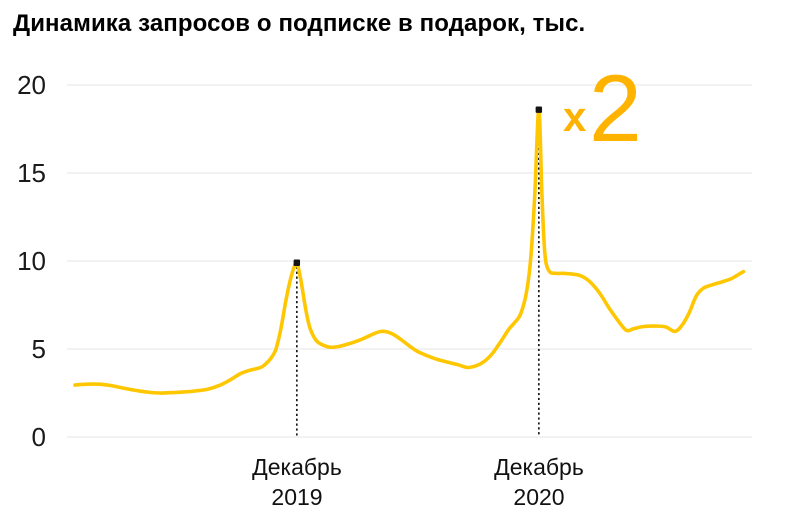 This screenshot has width=800, height=530. I want to click on y-axis-tick-labels: 0 5 10 15 20, so click(31, 261).